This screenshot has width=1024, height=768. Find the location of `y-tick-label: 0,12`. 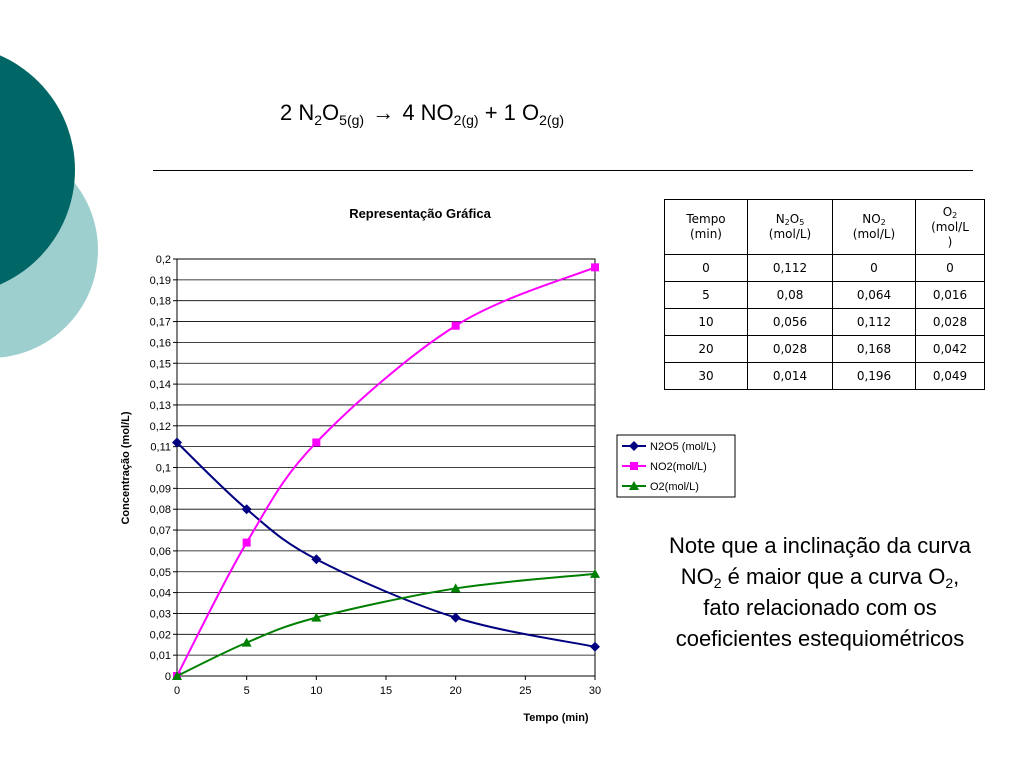

y-tick-label: 0,12 is located at coordinates (160, 427).